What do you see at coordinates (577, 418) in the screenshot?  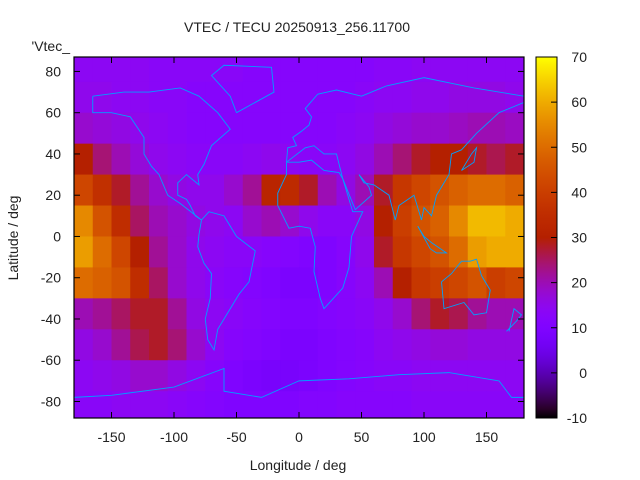 I see `colorbar-tick-label: -10` at bounding box center [577, 418].